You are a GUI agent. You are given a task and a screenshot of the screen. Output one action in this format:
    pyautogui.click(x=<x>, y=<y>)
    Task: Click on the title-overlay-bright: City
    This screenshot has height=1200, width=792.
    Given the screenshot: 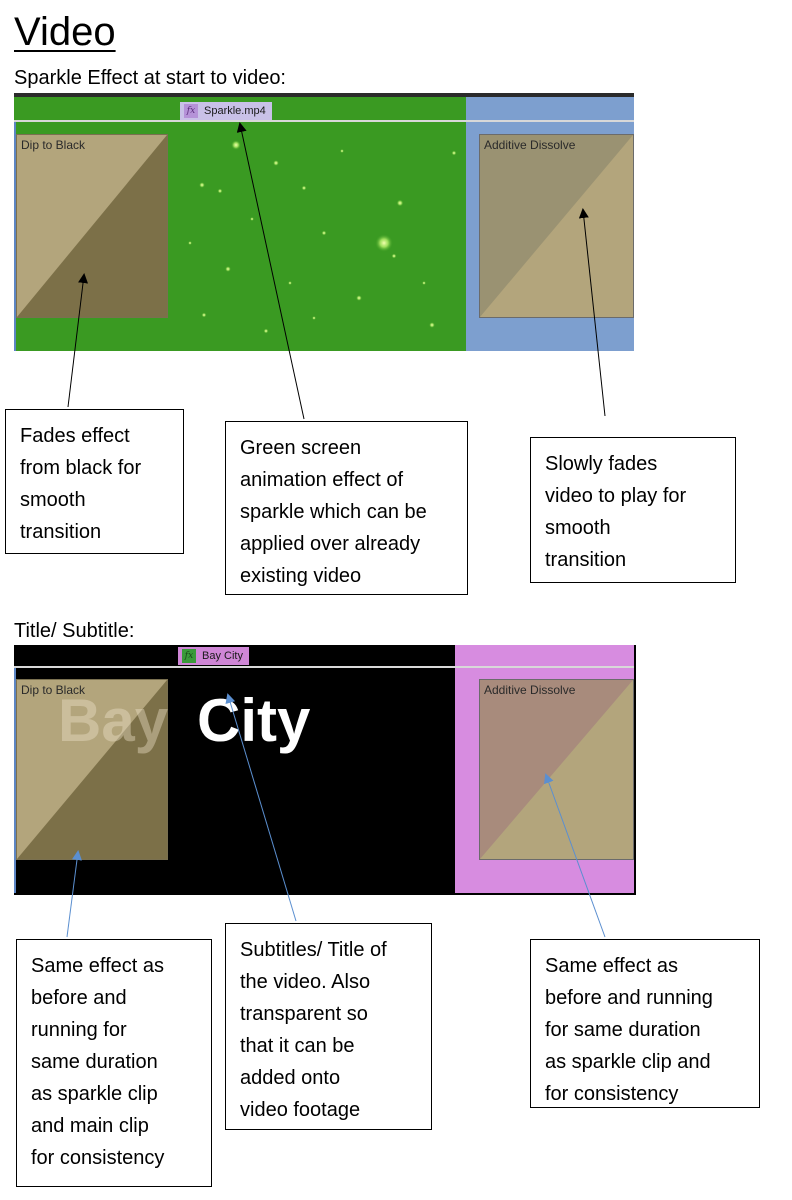 What is the action you would take?
    pyautogui.click(x=254, y=720)
    